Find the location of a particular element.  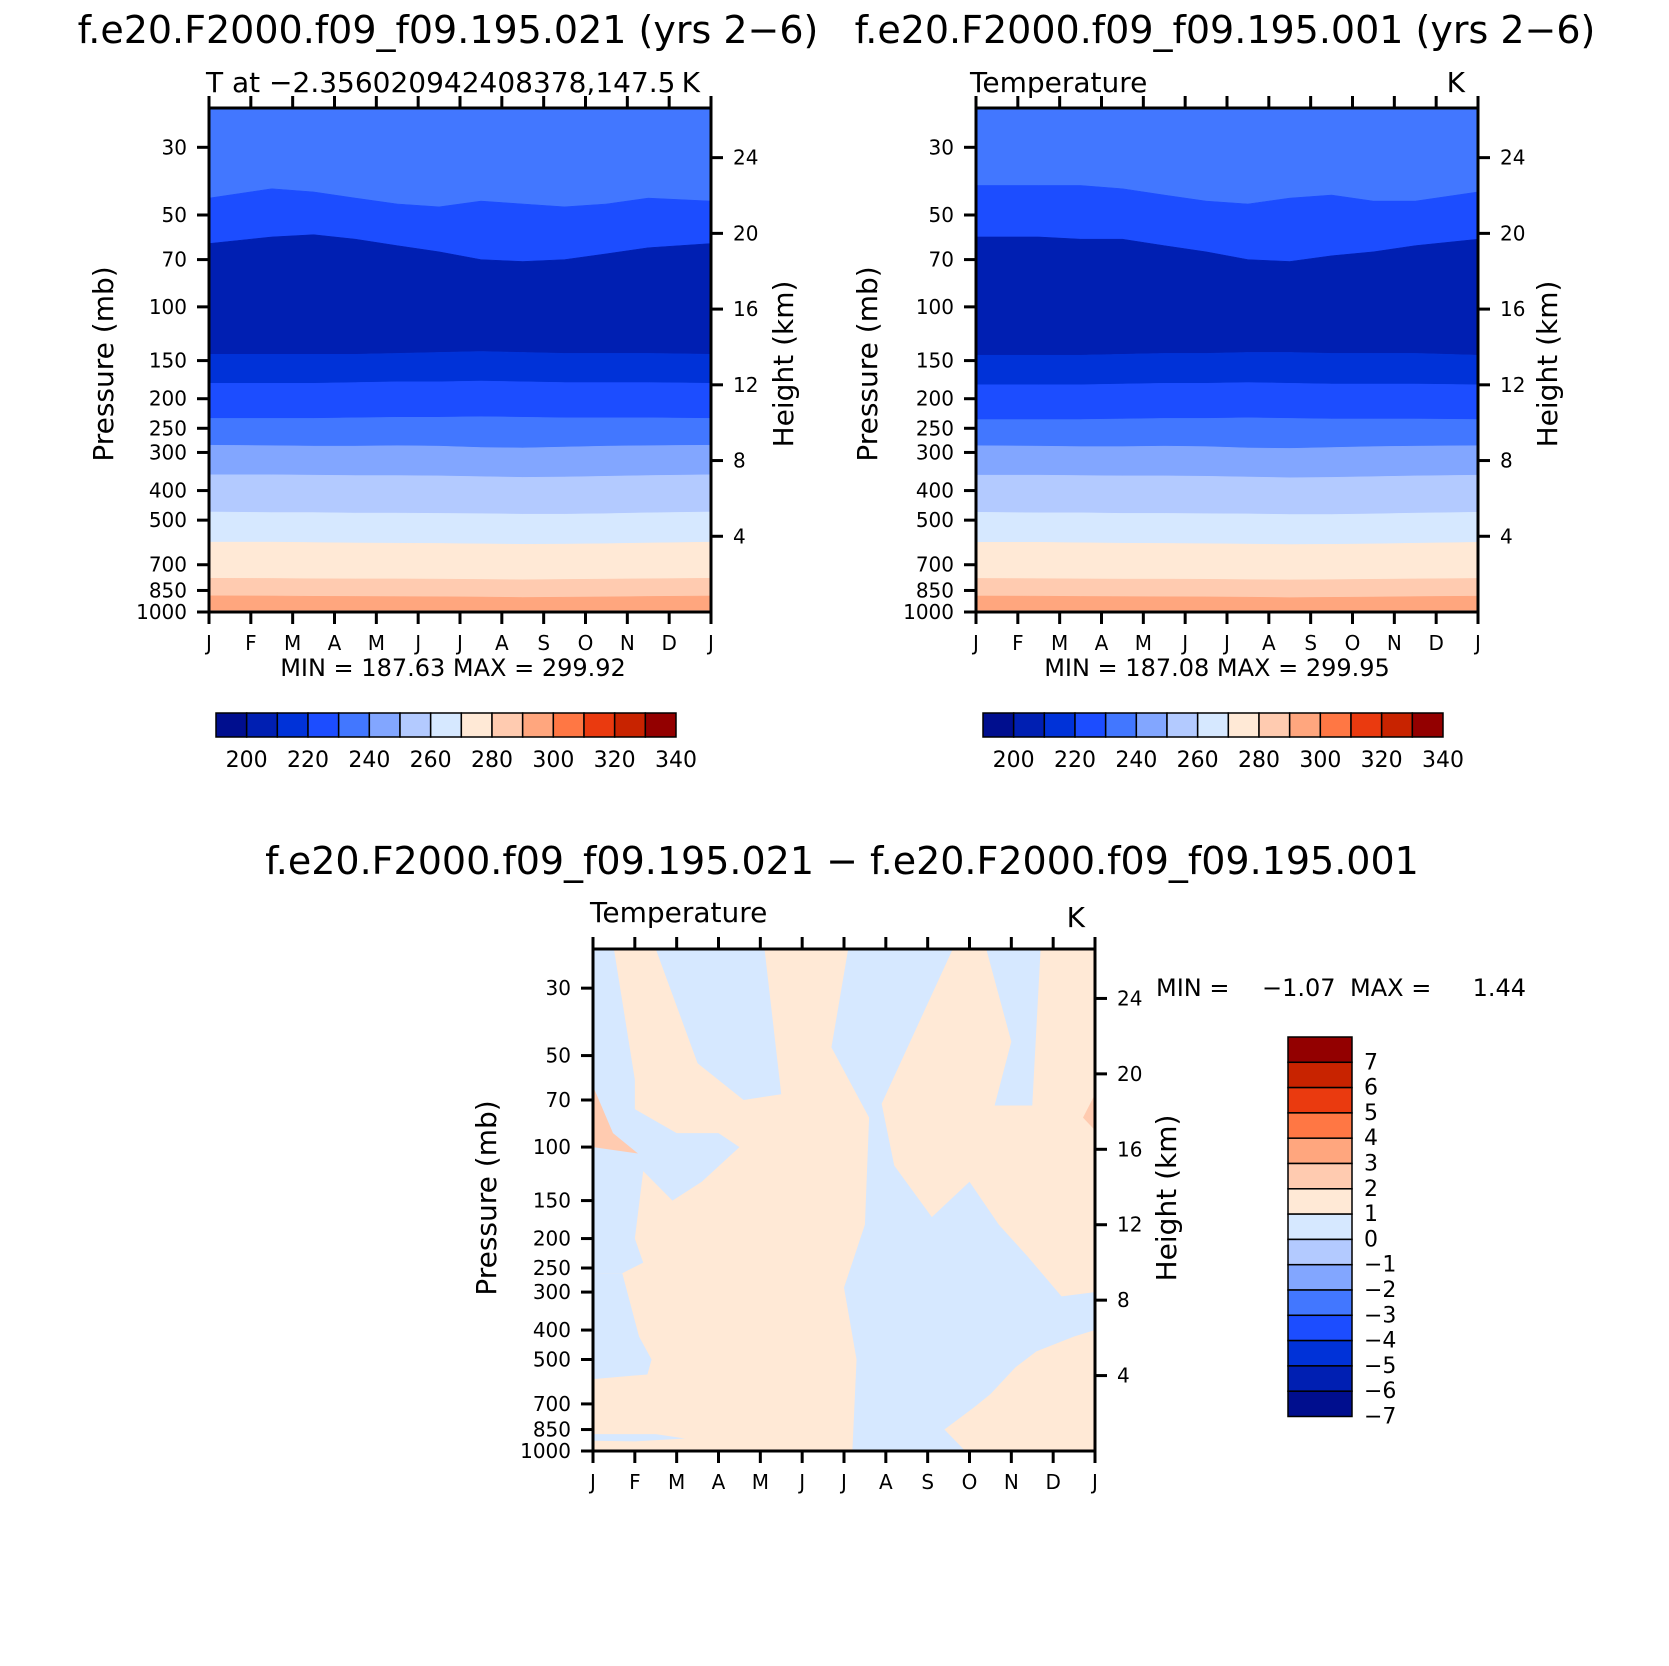

y-tick-label: 1000 is located at coordinates (545, 1451).